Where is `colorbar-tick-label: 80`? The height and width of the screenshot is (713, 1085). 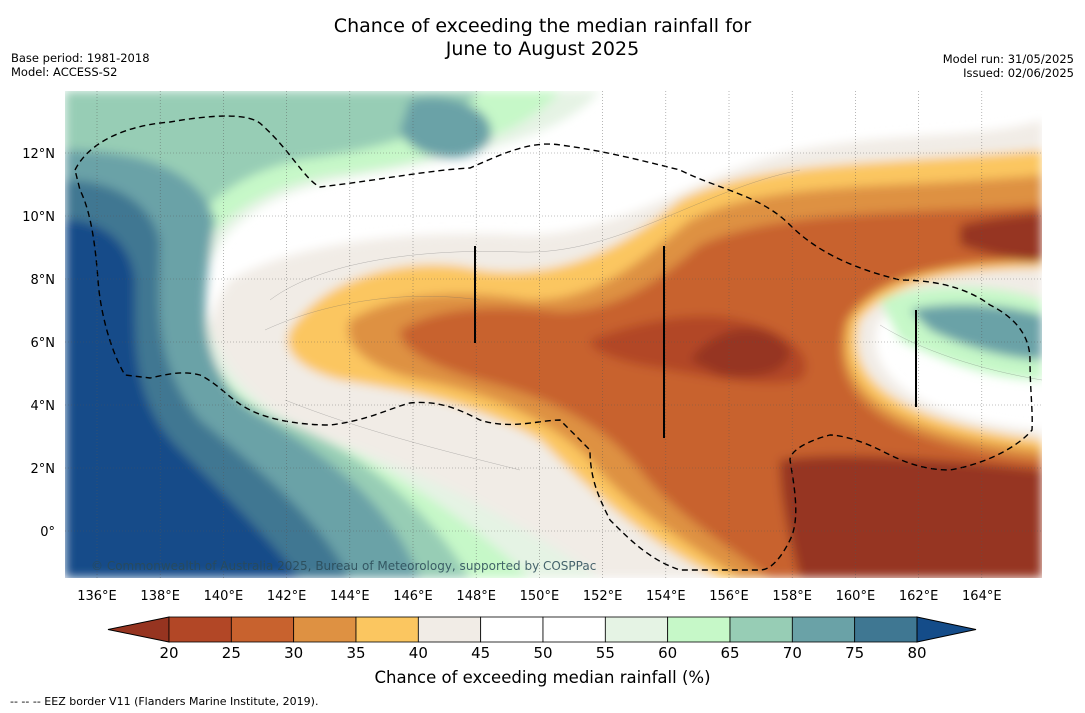 colorbar-tick-label: 80 is located at coordinates (916, 653).